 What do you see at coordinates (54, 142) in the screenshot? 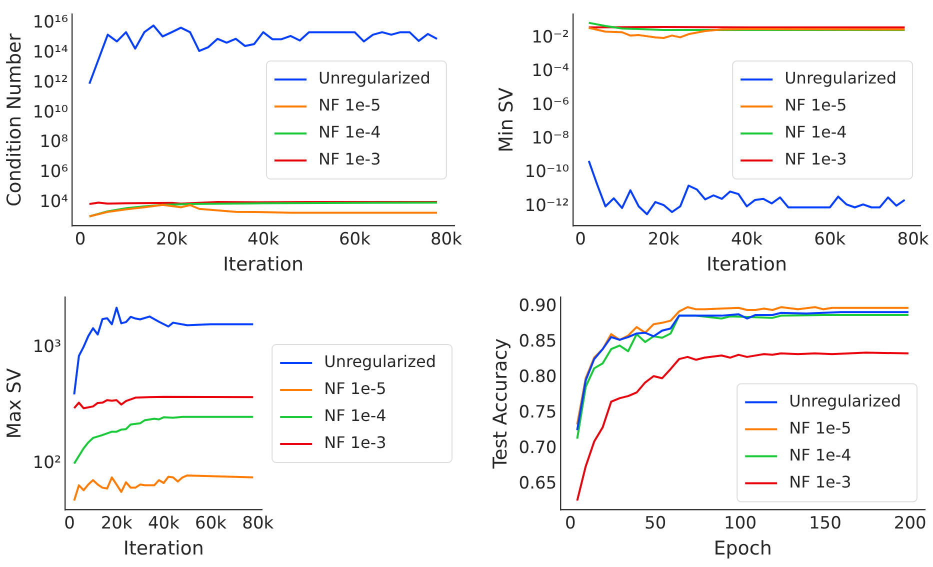
I see `y-tick-label: 10⁸` at bounding box center [54, 142].